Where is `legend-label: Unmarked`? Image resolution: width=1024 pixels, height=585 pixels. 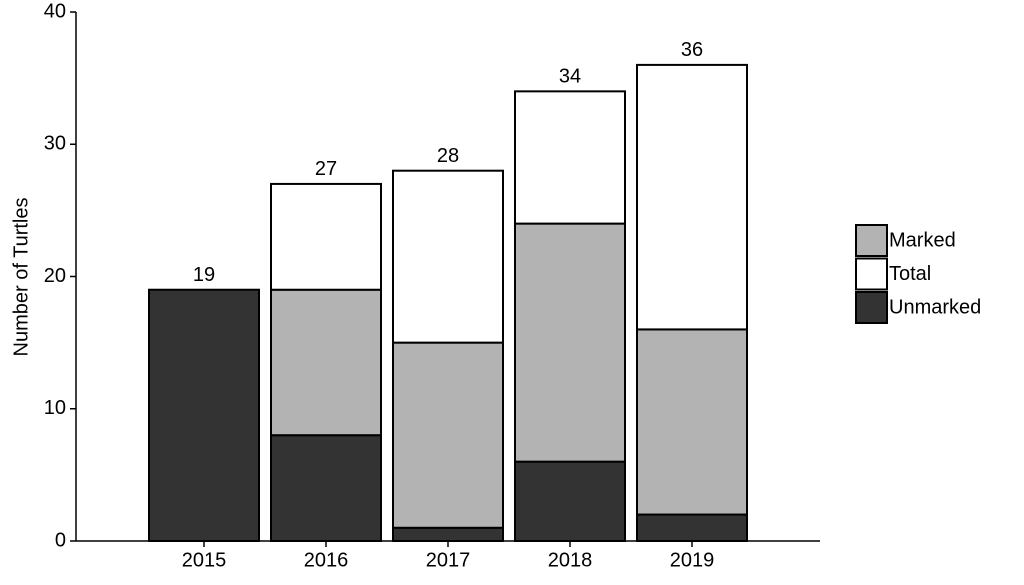 legend-label: Unmarked is located at coordinates (935, 307).